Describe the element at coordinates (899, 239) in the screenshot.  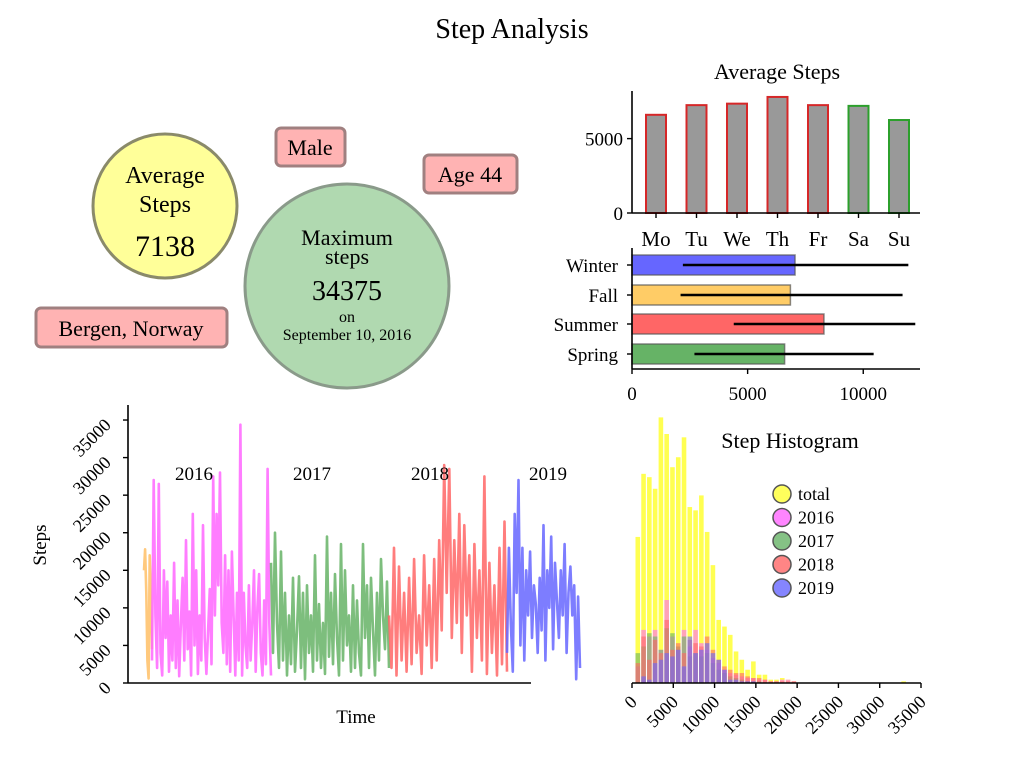
I see `weekday-tick-label: Su` at that location.